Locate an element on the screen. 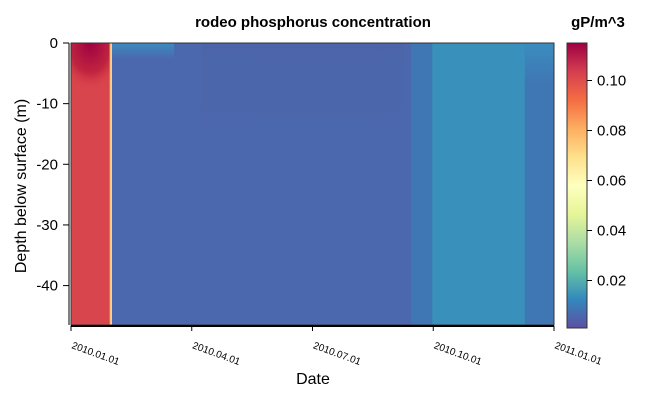 The height and width of the screenshot is (400, 650). y-tick-label: -10 is located at coordinates (47, 104).